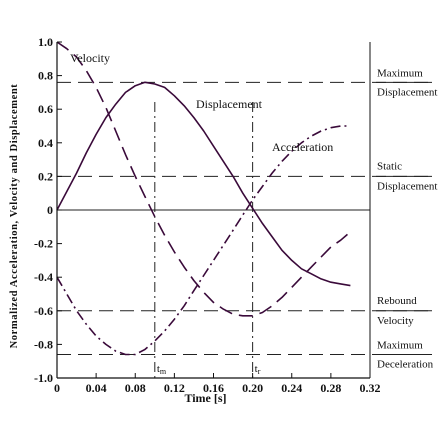  What do you see at coordinates (407, 92) in the screenshot?
I see `maximum-displacement-label-bottom: Displacement` at bounding box center [407, 92].